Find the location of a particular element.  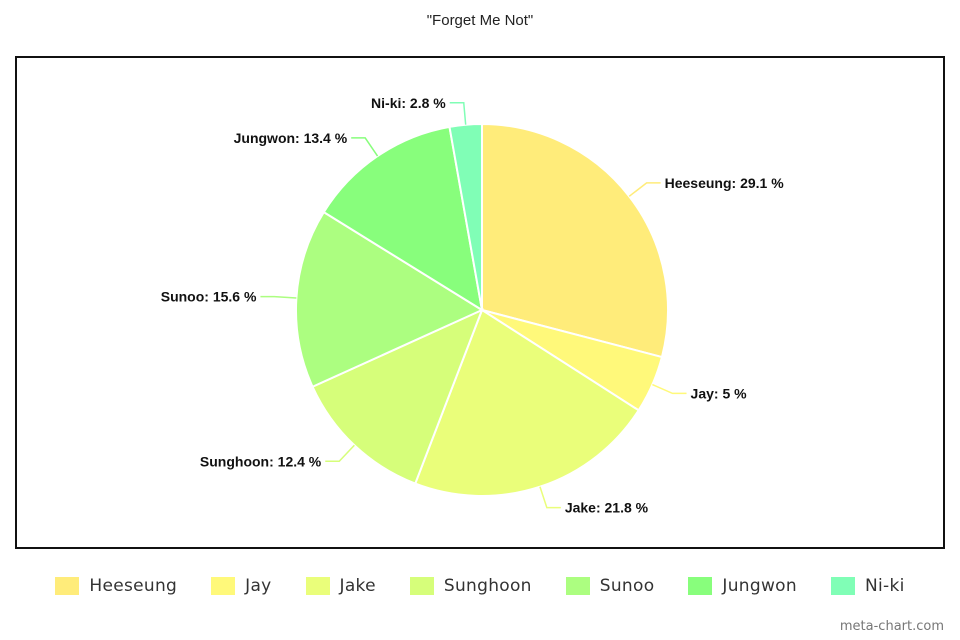

slice-label-ni-ki: Ni-ki: 2.8 % is located at coordinates (408, 103).